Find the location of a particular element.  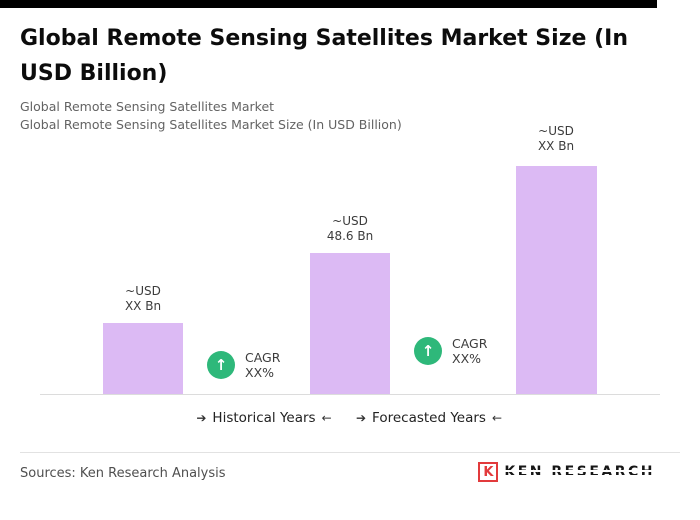

bar-value-label-base: ~USD 48.6 Bn is located at coordinates (350, 228).